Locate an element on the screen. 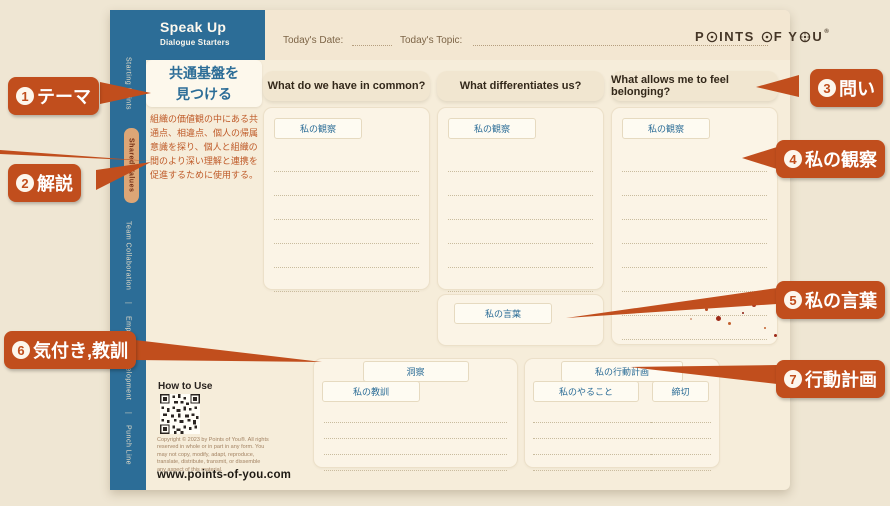  sidebar-item-team-collaboration: Team Collaboration is located at coordinates (128, 256).